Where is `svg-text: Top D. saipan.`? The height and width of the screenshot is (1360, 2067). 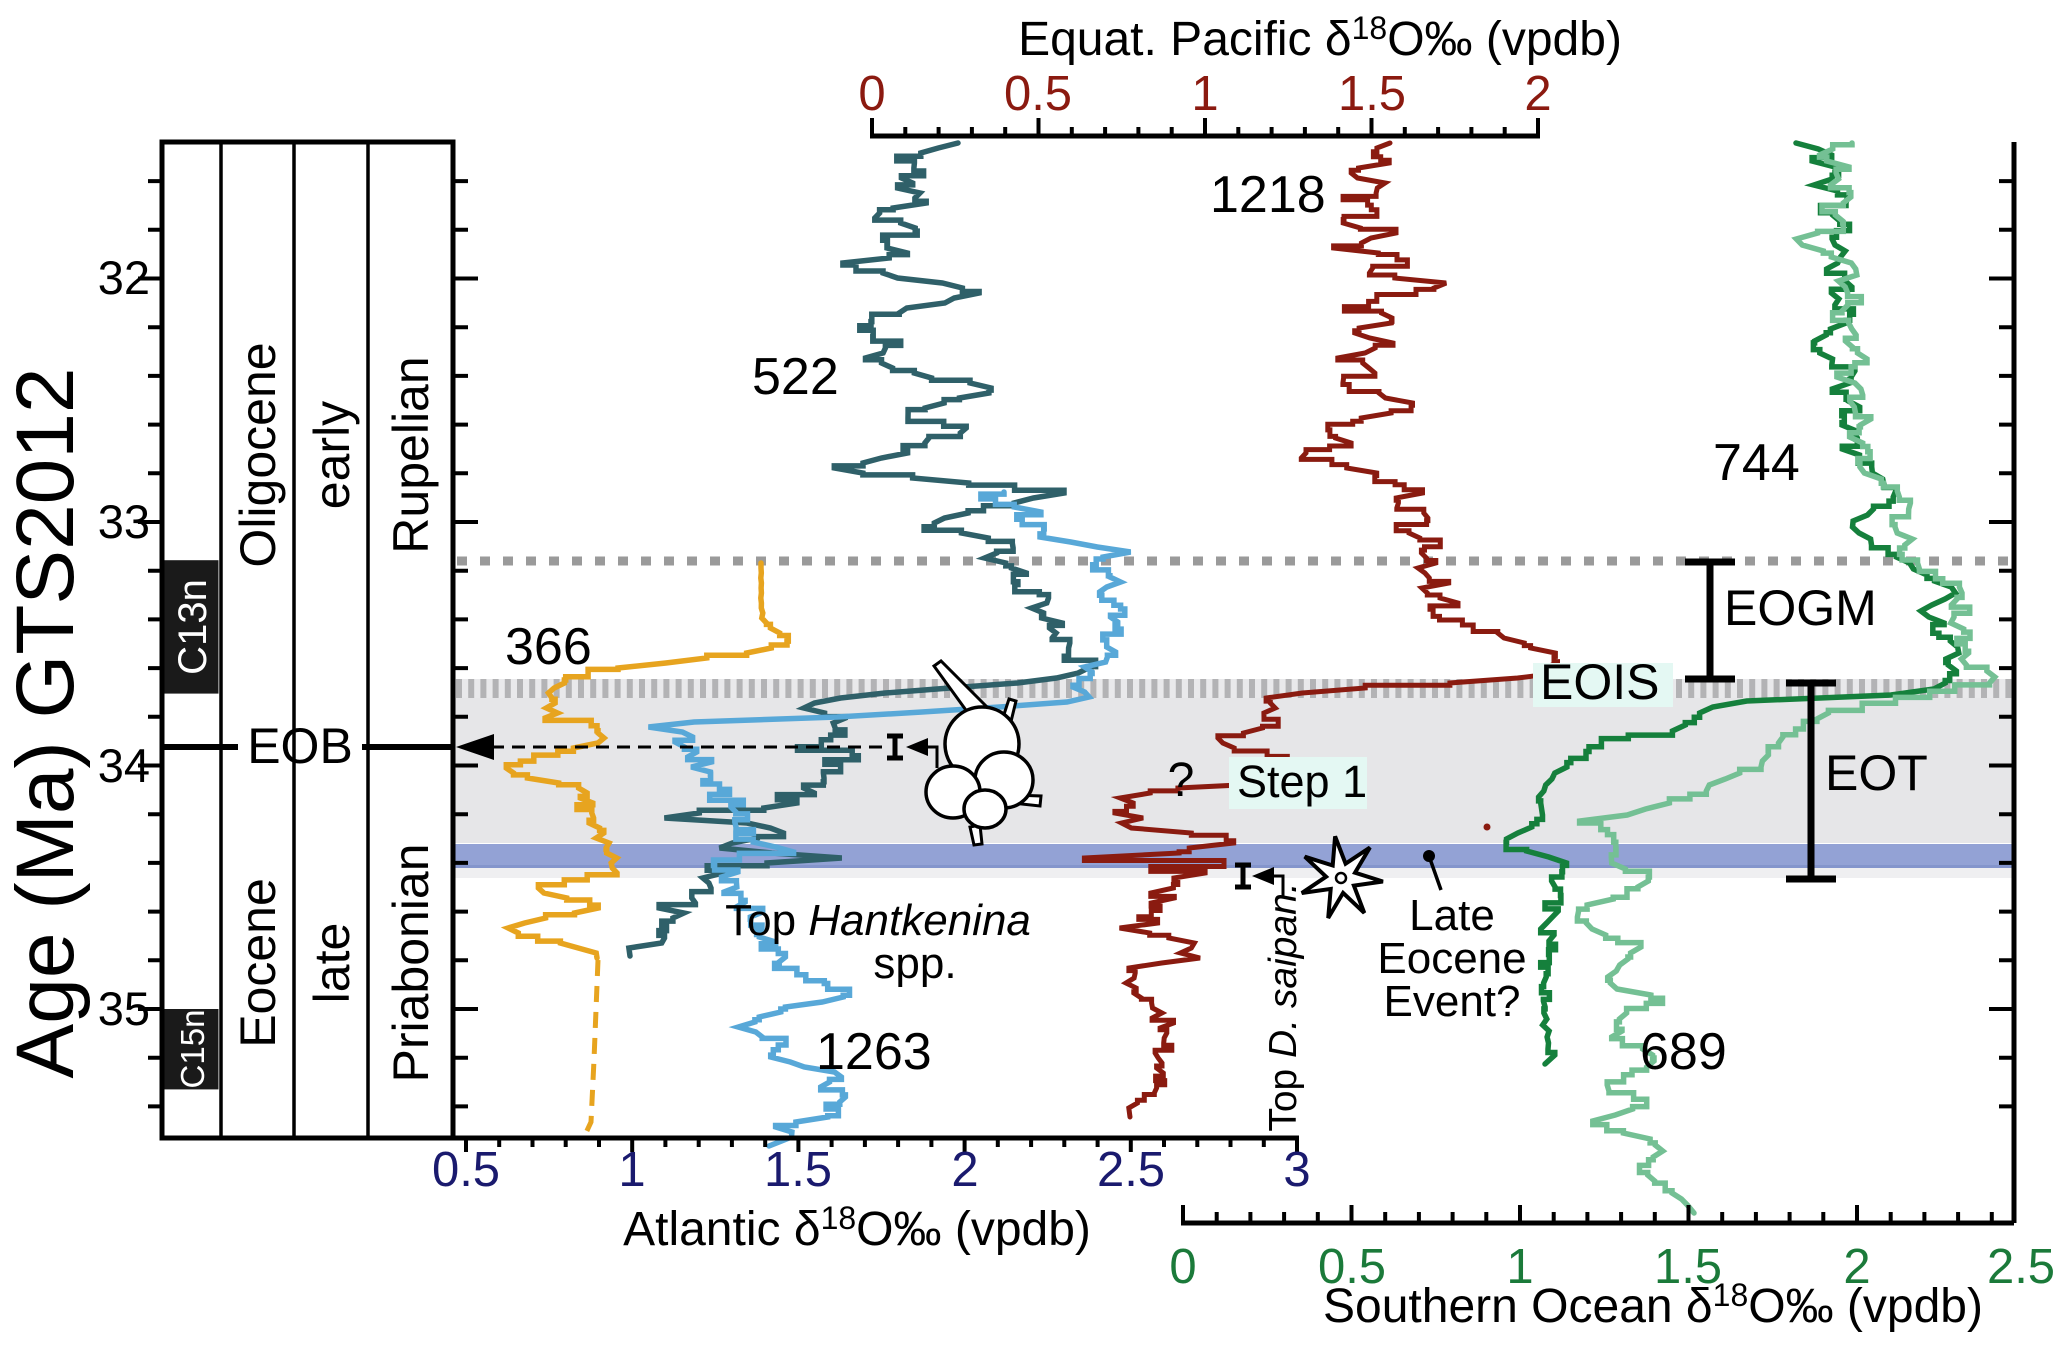 svg-text: Top D. saipan. is located at coordinates (1283, 1006).